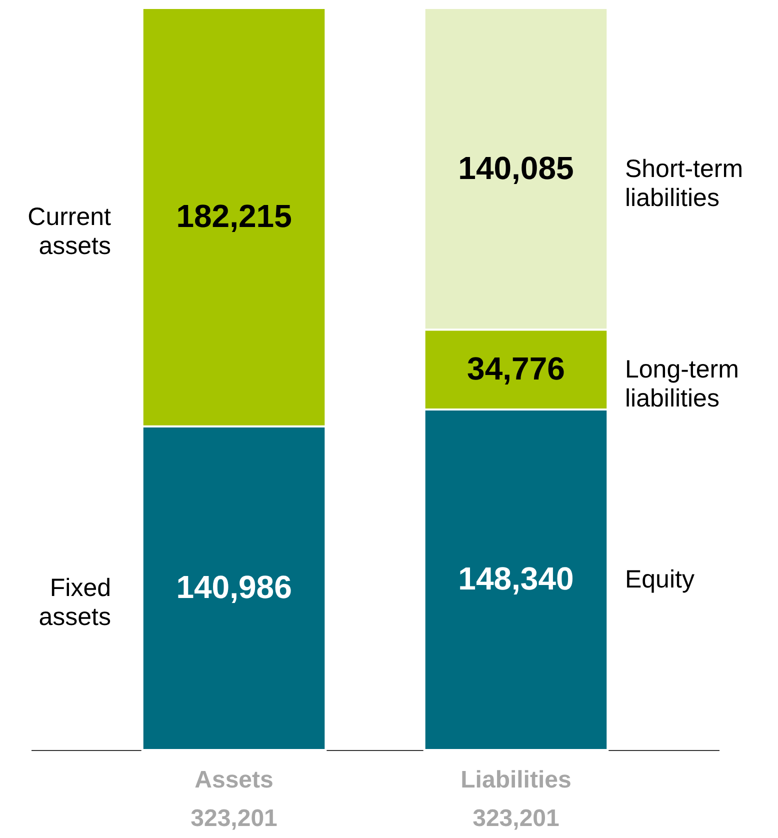  What do you see at coordinates (516, 368) in the screenshot?
I see `data-label: 34,776` at bounding box center [516, 368].